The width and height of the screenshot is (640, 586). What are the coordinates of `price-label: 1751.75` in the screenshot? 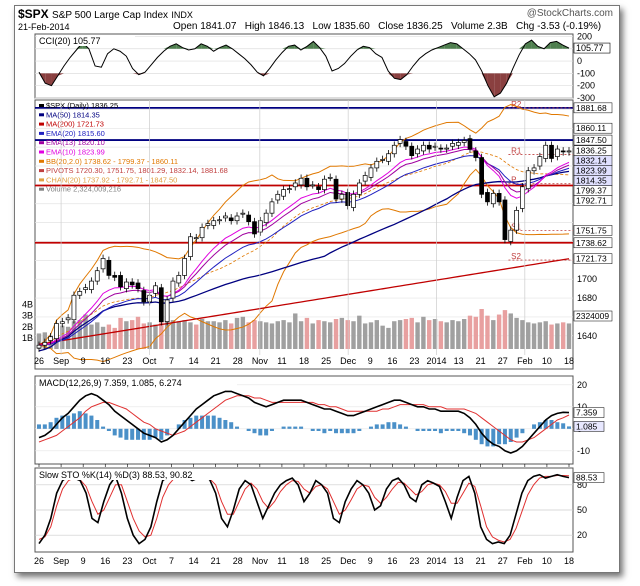 It's located at (591, 230).